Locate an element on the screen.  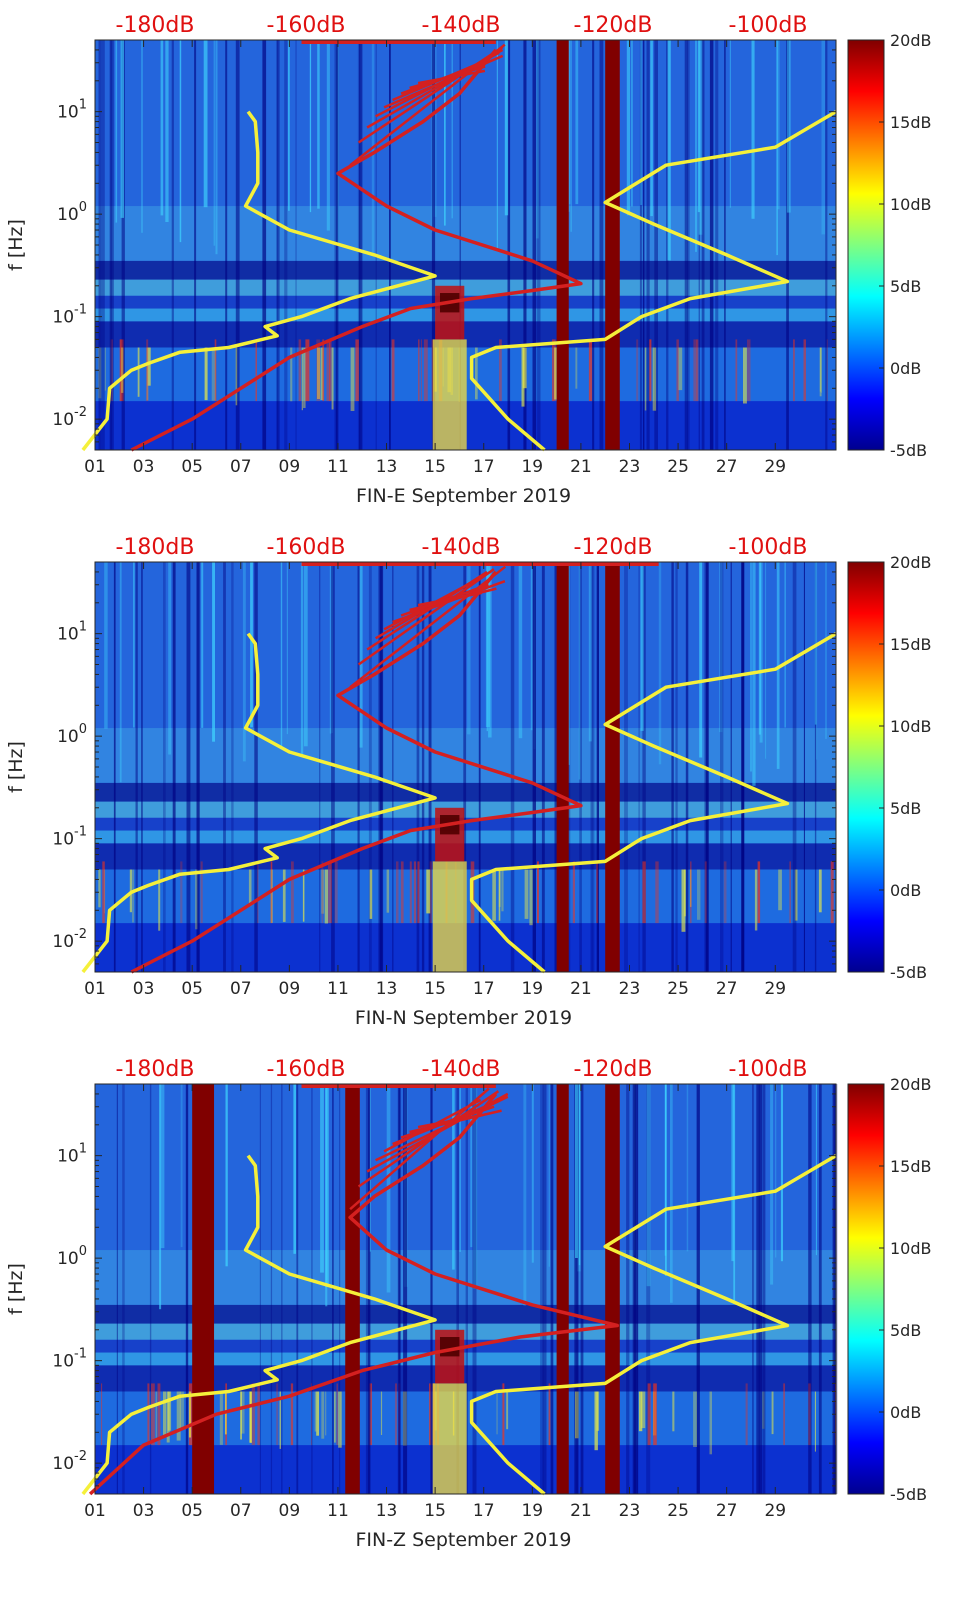
x-tick-label: 15 is located at coordinates (435, 1511).